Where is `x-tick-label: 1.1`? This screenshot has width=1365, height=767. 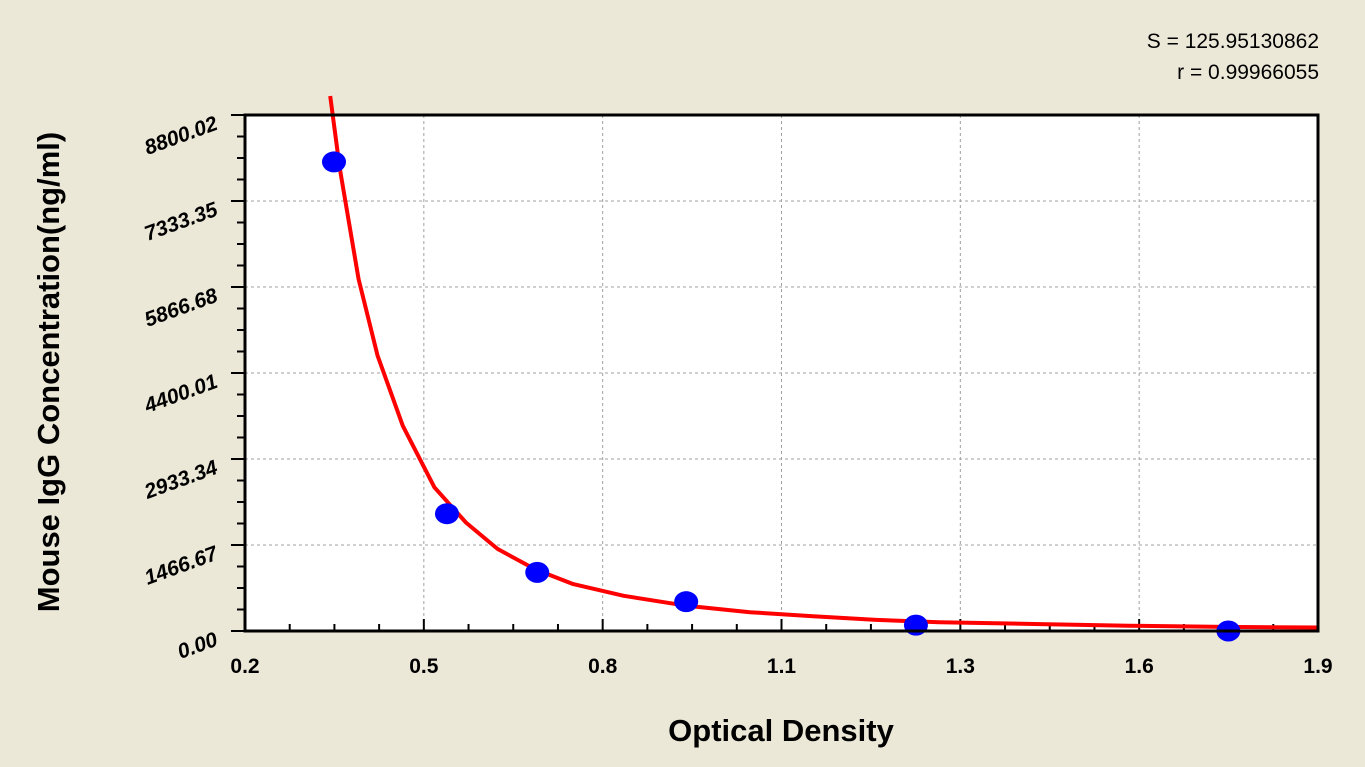 x-tick-label: 1.1 is located at coordinates (782, 666).